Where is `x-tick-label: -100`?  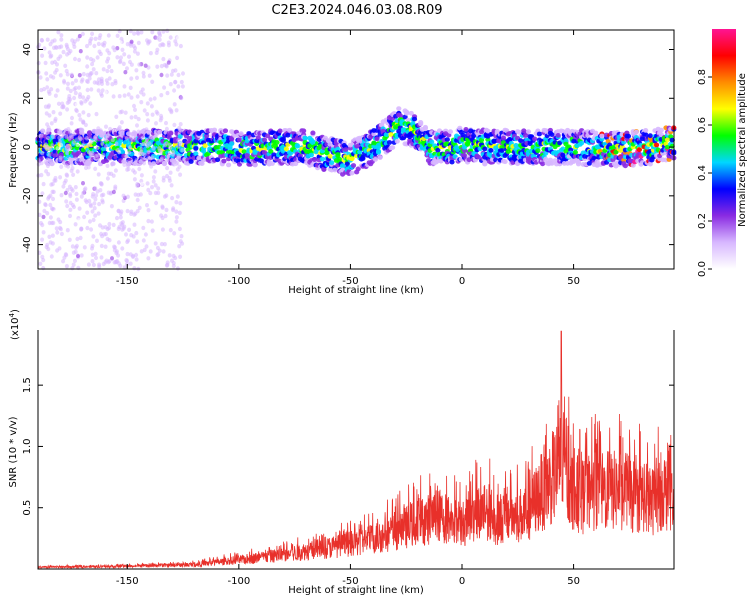 x-tick-label: -100 is located at coordinates (238, 281).